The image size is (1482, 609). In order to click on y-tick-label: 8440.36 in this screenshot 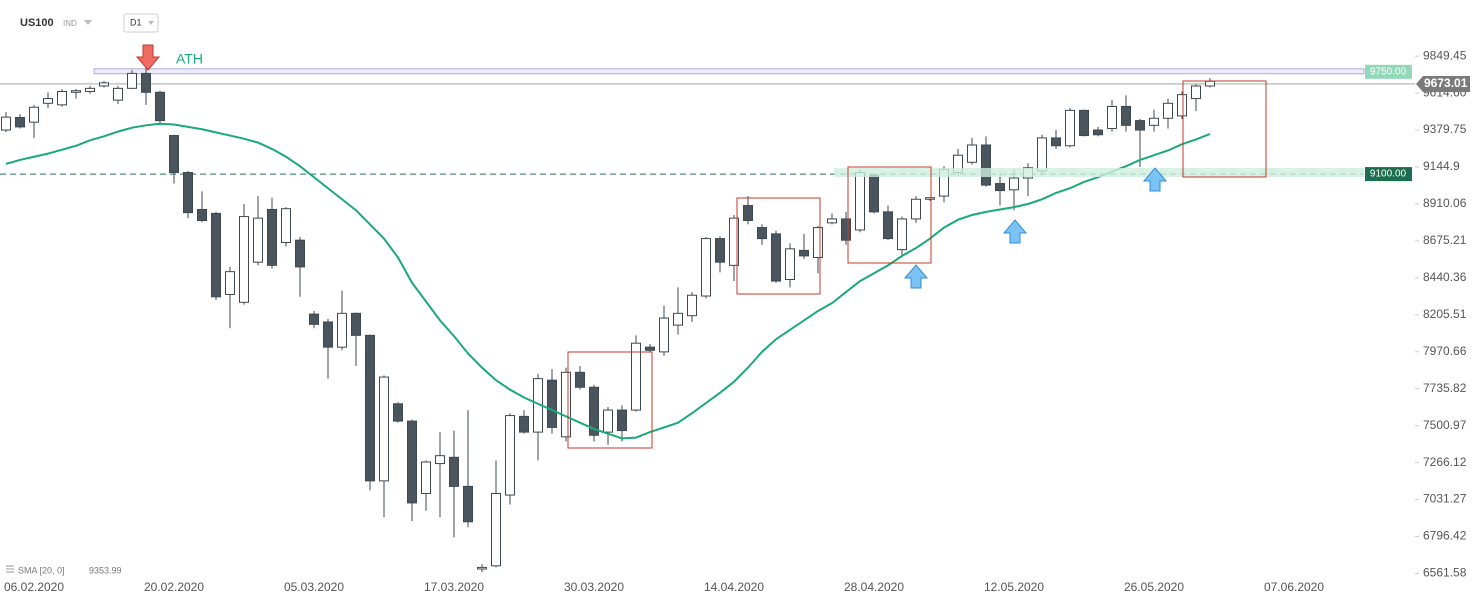, I will do `click(1445, 277)`.